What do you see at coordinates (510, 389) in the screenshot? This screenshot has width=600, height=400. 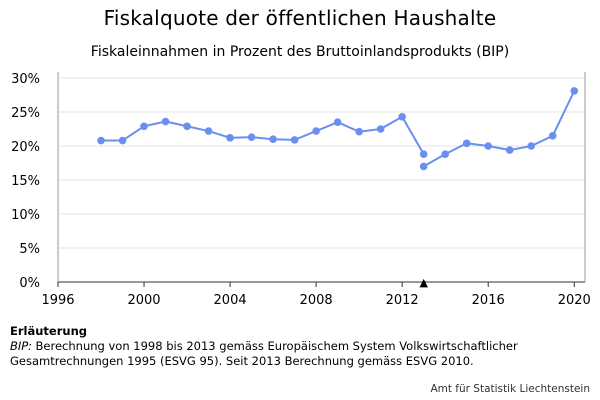 I see `source-label: Amt für Statistik Liechtenstein` at bounding box center [510, 389].